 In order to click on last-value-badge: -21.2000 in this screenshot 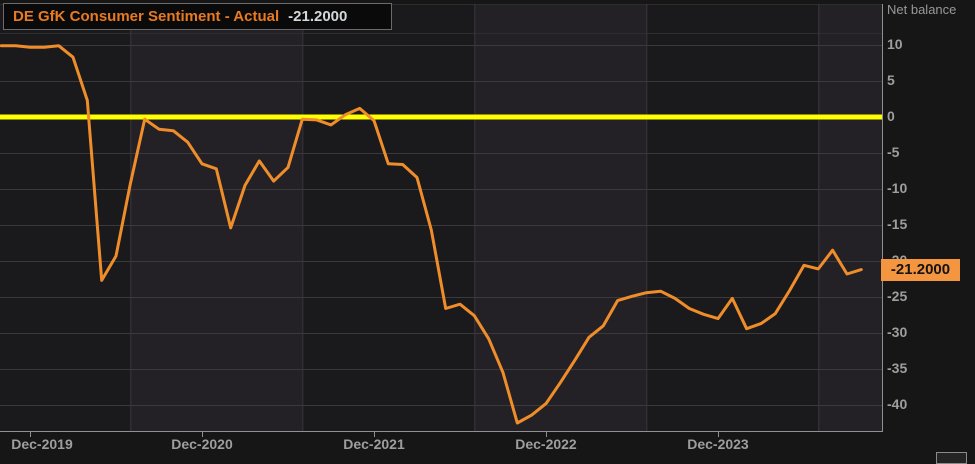, I will do `click(920, 270)`.